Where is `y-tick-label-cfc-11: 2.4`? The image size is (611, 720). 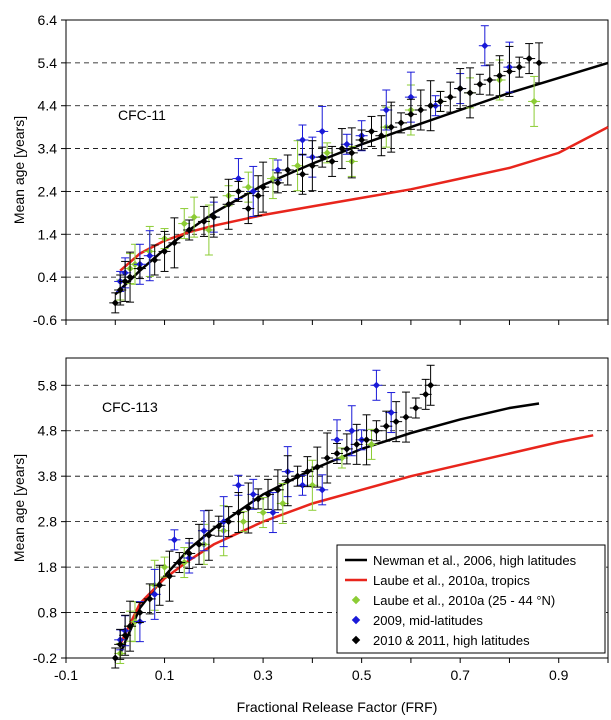 y-tick-label-cfc-11: 2.4 is located at coordinates (48, 191).